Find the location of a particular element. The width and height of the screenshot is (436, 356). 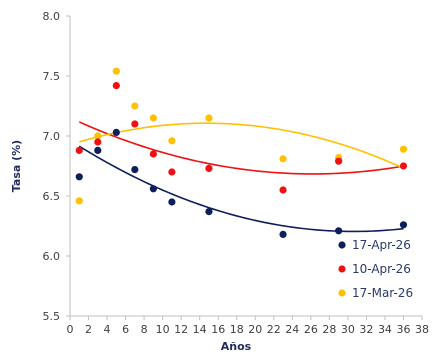

y-tick-label: 6.5 is located at coordinates (52, 196).